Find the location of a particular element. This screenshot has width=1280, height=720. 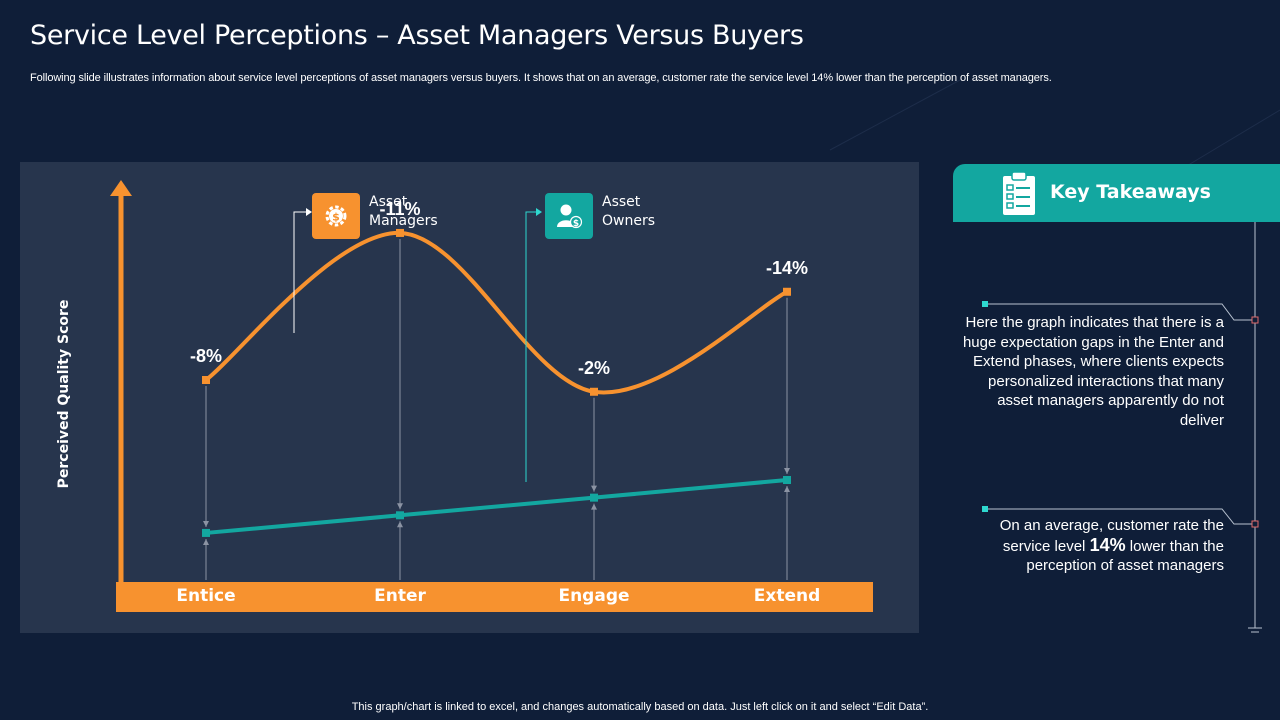

x-axis-bar is located at coordinates (494, 597).